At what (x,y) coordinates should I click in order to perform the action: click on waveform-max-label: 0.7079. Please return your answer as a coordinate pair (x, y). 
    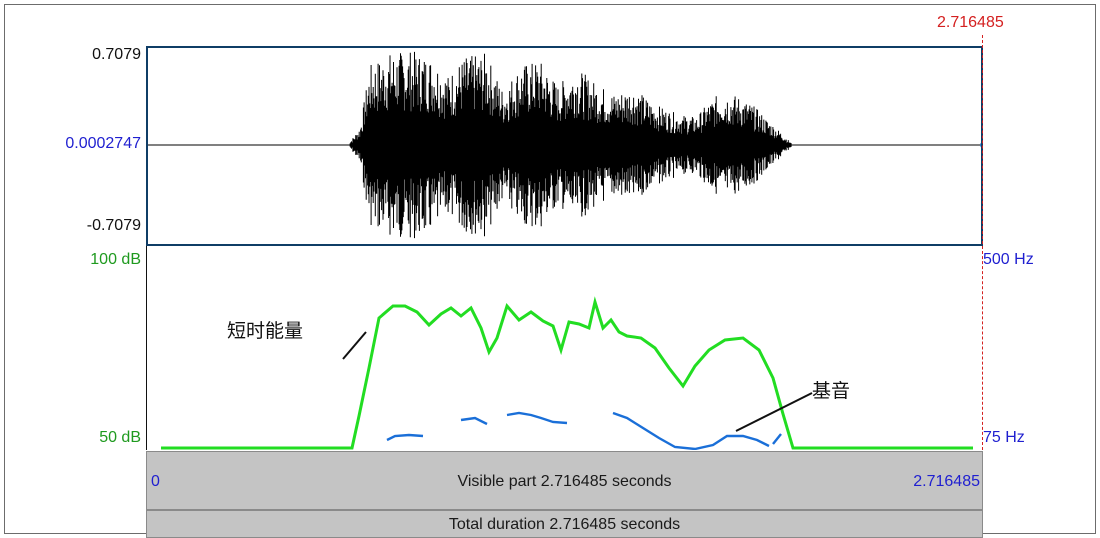
    Looking at the image, I should click on (116, 54).